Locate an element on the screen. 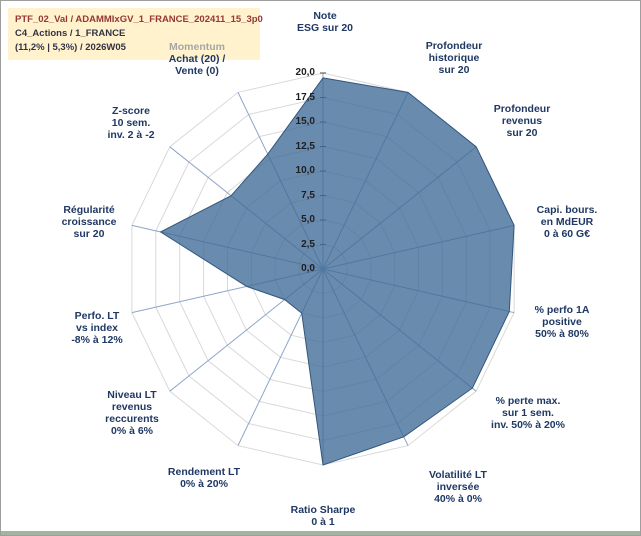 The image size is (641, 536). axis-label-line: historique is located at coordinates (454, 58).